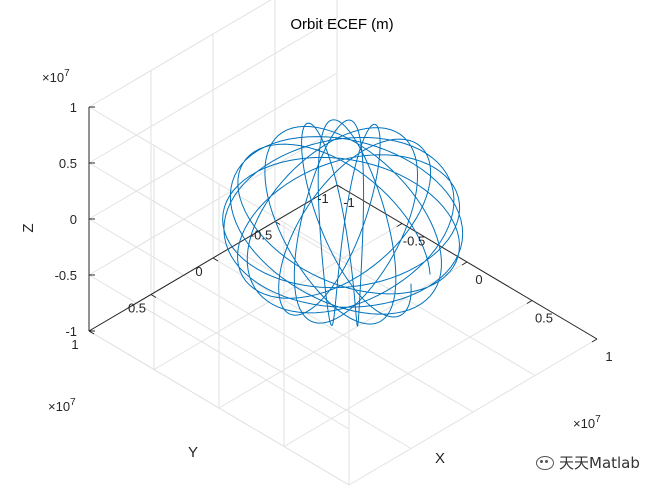 The height and width of the screenshot is (495, 660). What do you see at coordinates (544, 318) in the screenshot?
I see `x-tick-label: 0.5` at bounding box center [544, 318].